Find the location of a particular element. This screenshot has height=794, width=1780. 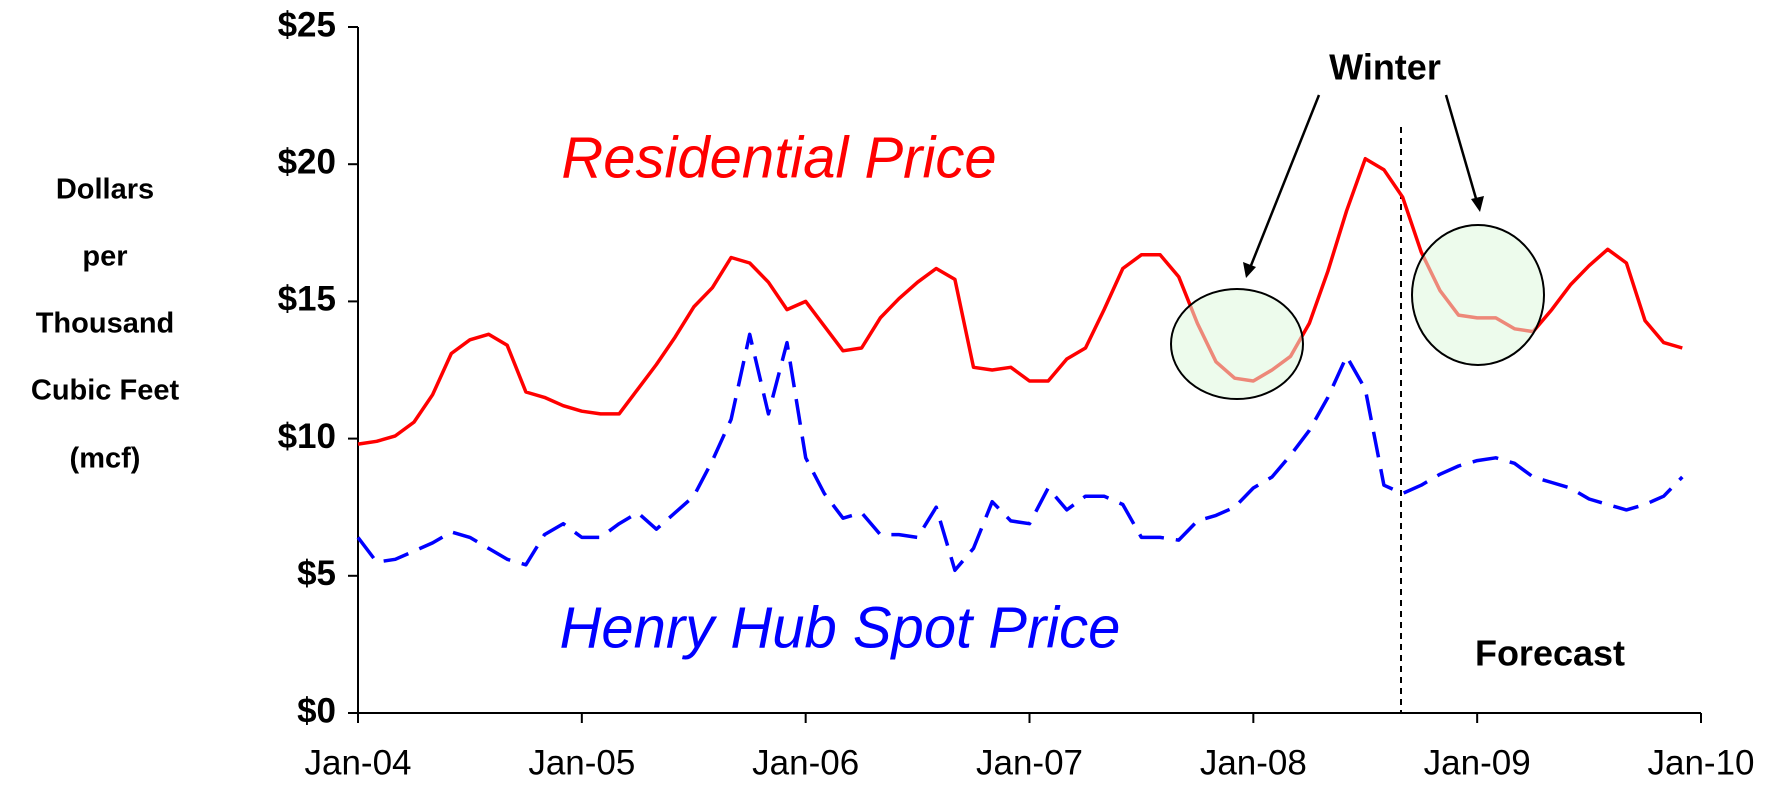

y-axis-label: Cubic Feet is located at coordinates (105, 391).